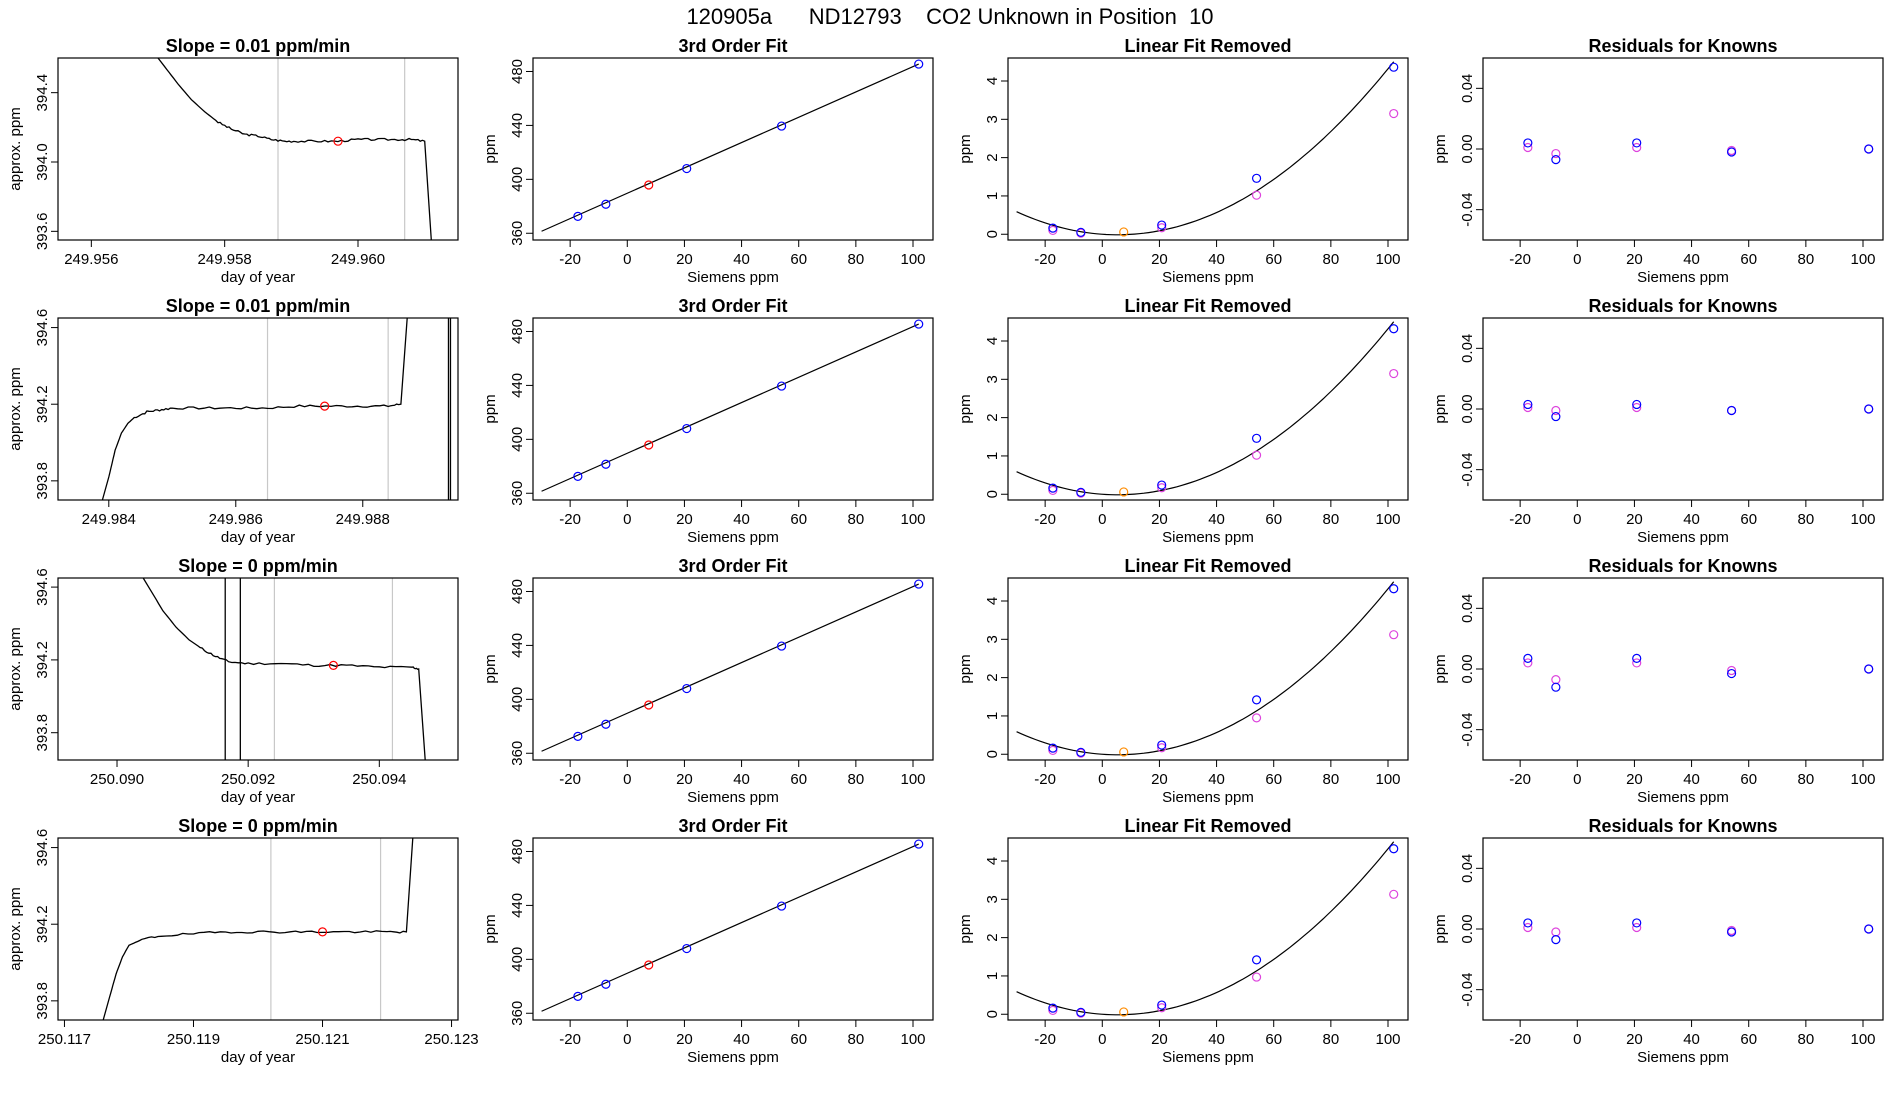 This screenshot has width=1900, height=1100. I want to click on x-tick-label: 249.984, so click(109, 519).